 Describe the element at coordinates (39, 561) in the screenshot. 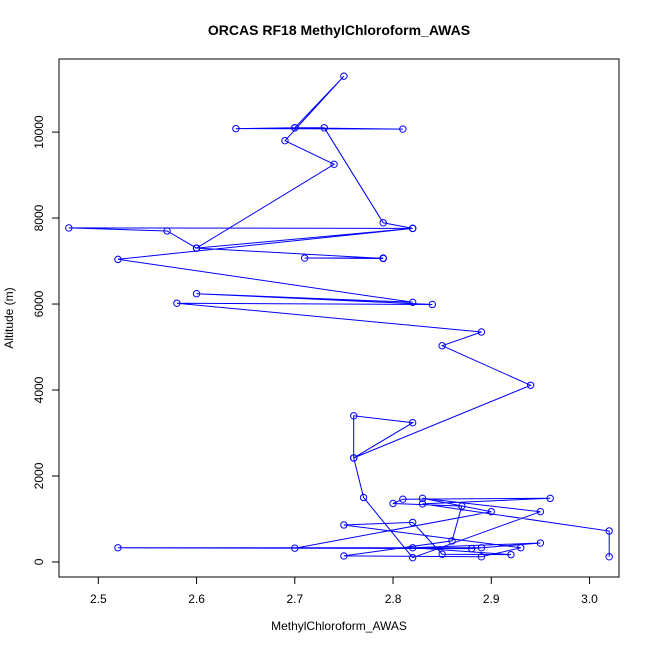

I see `y-tick-label: 0` at that location.